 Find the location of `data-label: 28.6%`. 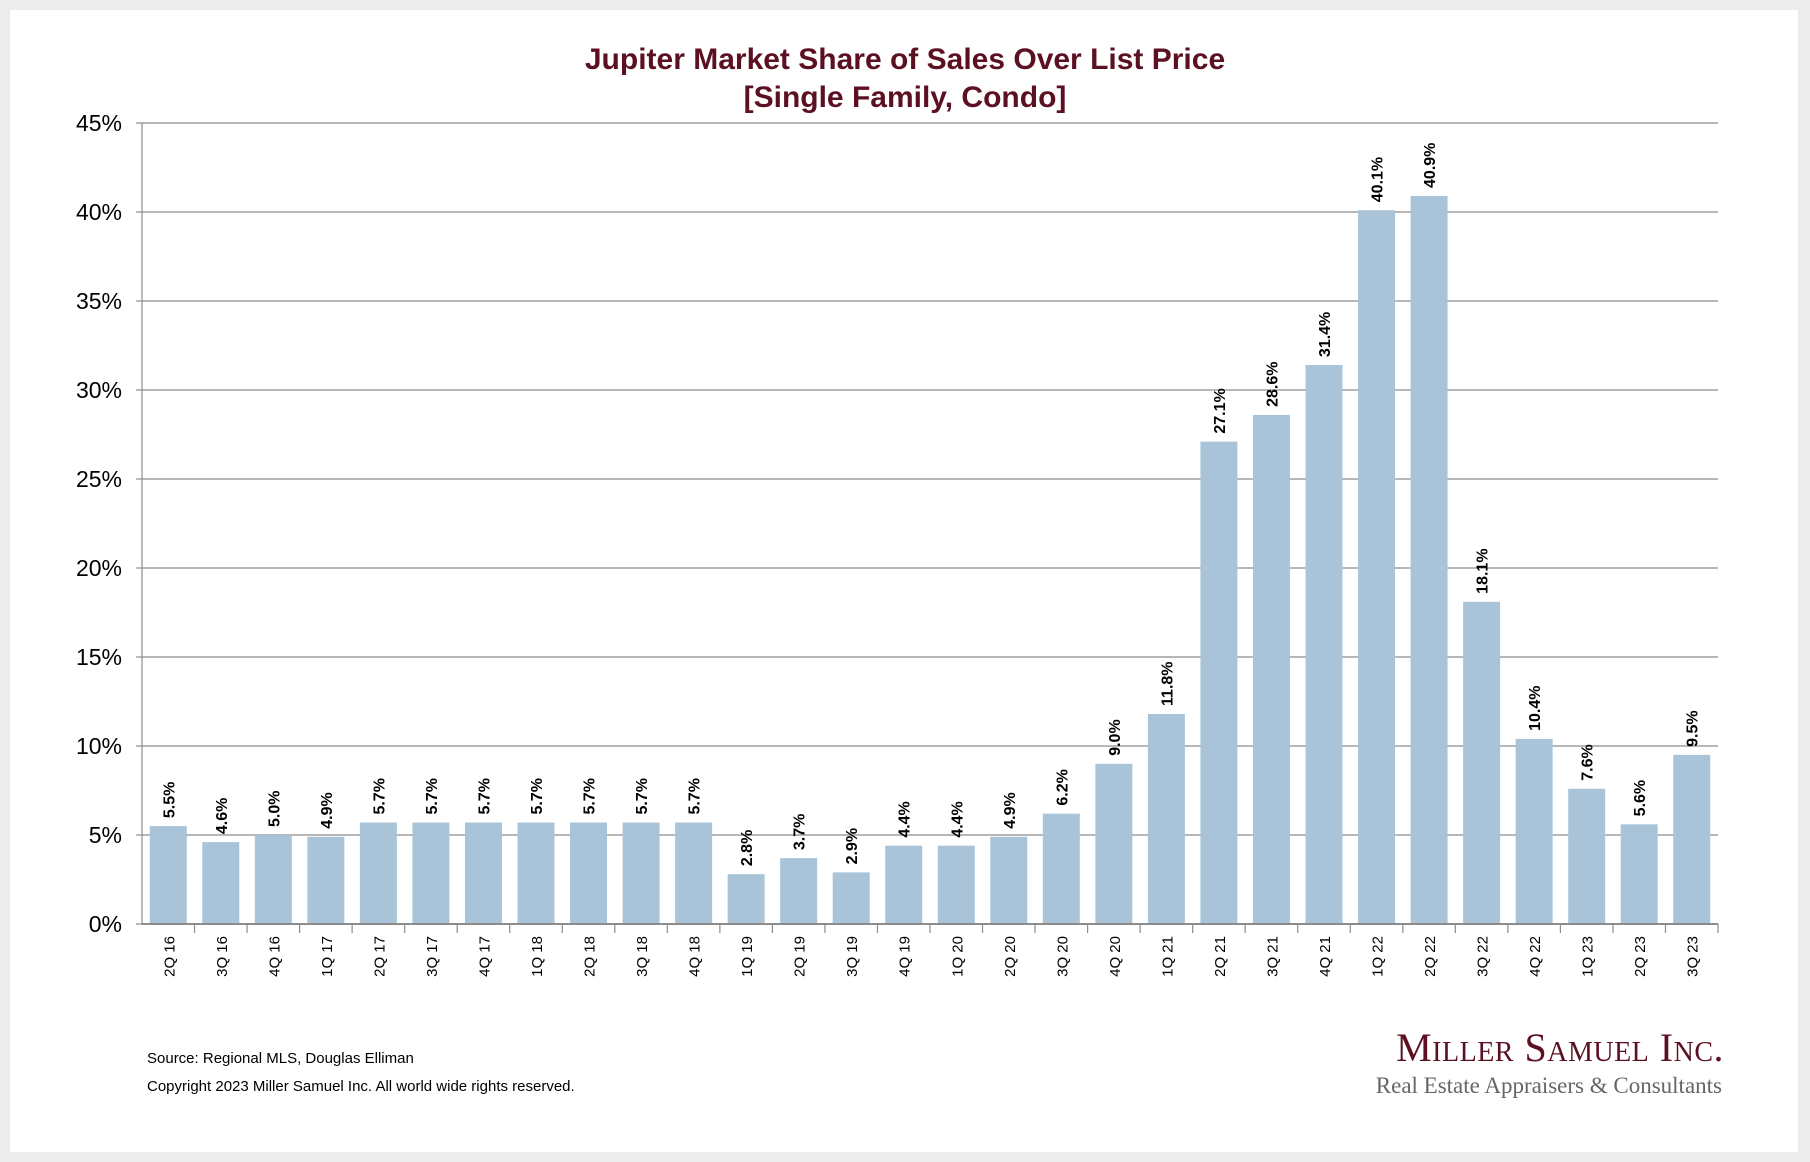

data-label: 28.6% is located at coordinates (1272, 384).